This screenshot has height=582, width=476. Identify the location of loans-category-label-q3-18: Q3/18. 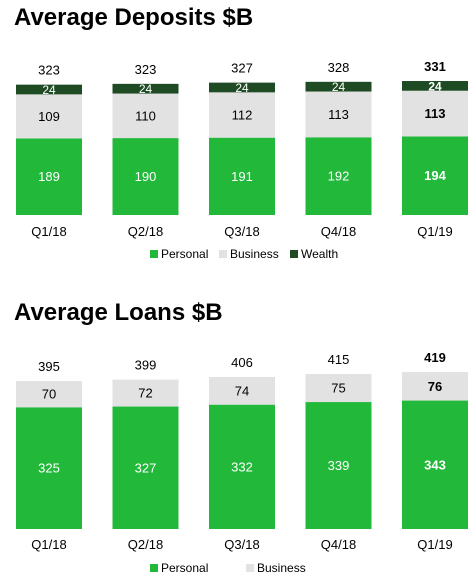
(241, 544).